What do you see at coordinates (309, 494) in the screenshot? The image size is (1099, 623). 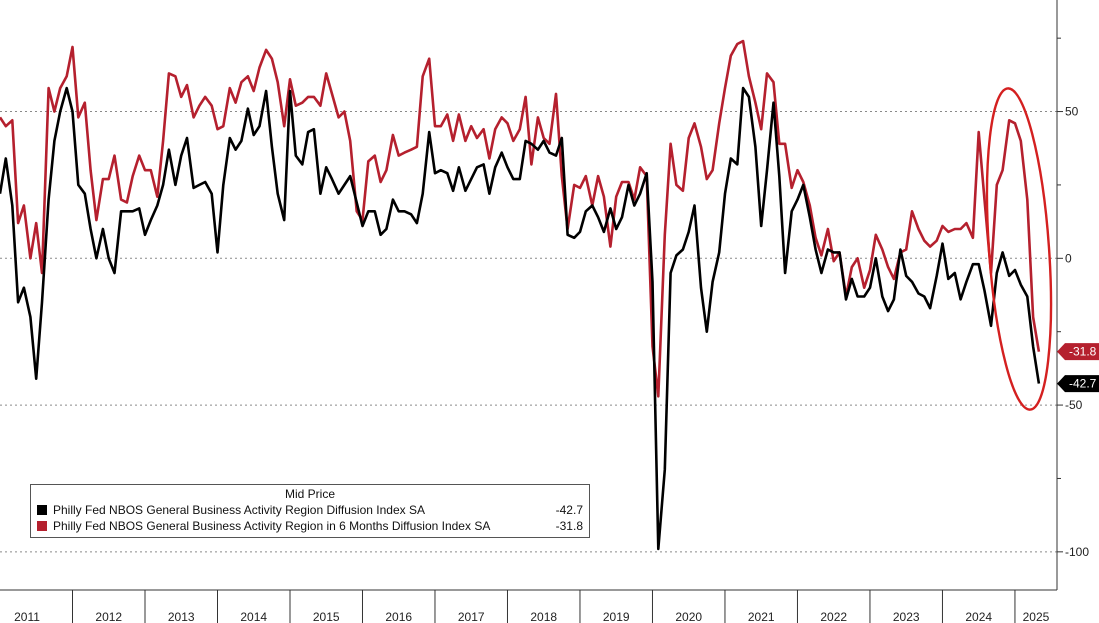 I see `legend-title: Mid Price` at bounding box center [309, 494].